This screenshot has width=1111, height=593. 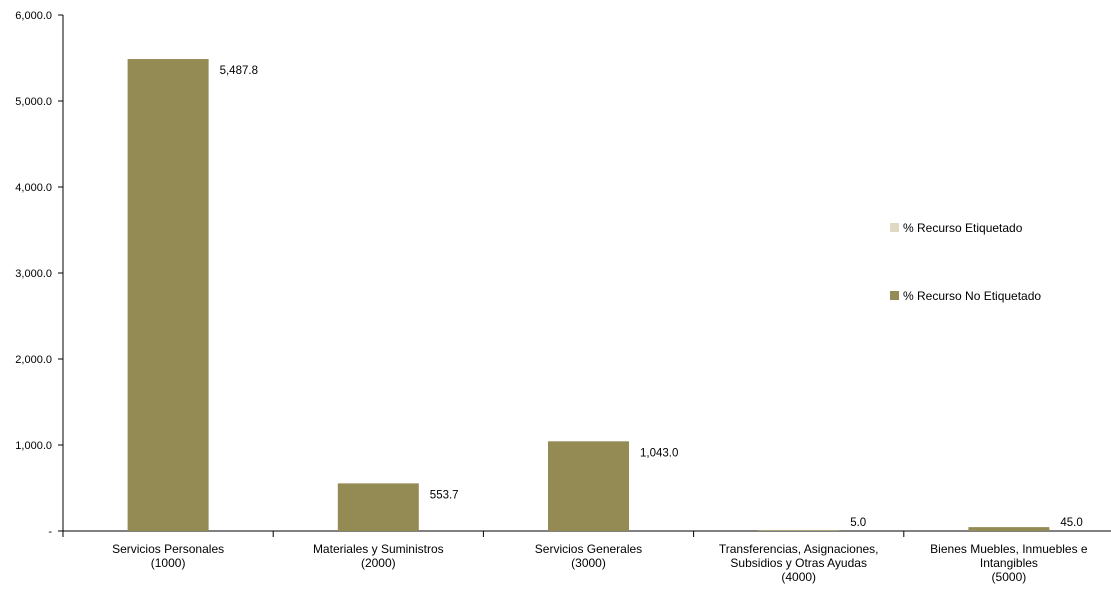 I want to click on bar-value-label: 45.0, so click(x=1071, y=523).